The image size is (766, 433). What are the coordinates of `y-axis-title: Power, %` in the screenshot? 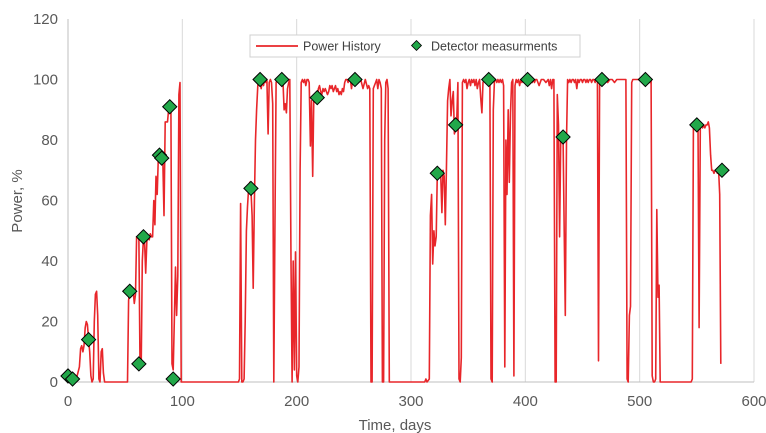 It's located at (17, 200).